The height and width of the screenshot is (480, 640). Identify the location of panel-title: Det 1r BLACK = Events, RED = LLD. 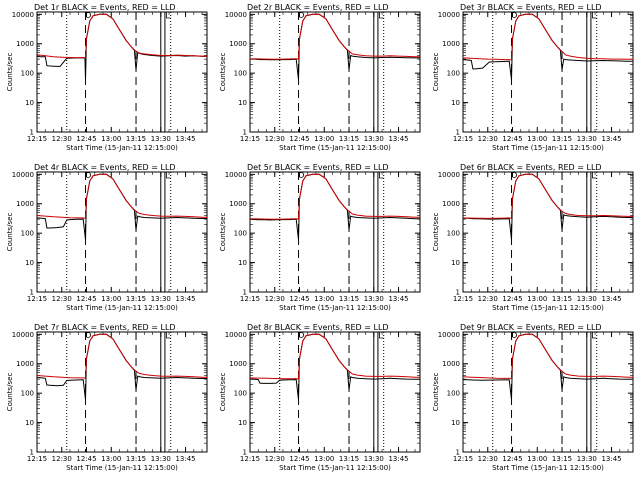
(105, 7).